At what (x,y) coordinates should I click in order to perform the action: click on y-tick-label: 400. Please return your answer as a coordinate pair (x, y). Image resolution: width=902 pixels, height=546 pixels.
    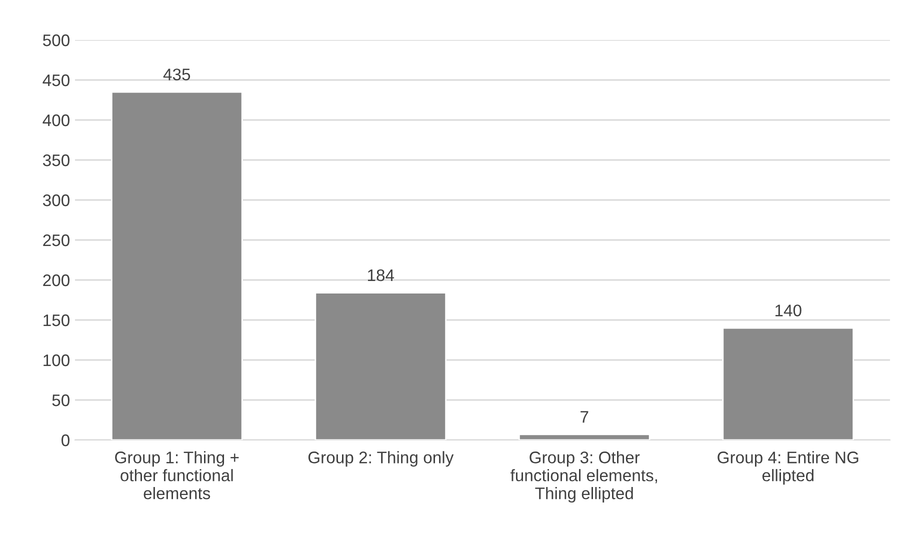
    Looking at the image, I should click on (56, 120).